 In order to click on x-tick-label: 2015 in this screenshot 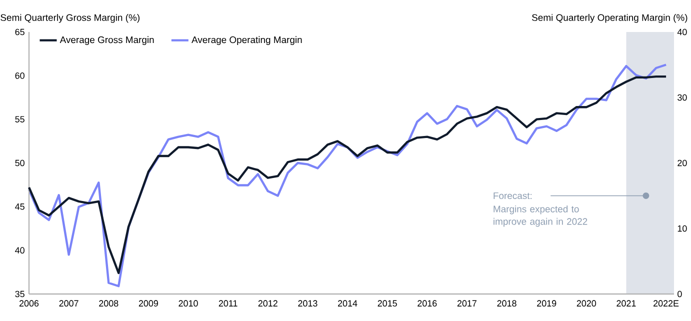, I will do `click(387, 303)`.